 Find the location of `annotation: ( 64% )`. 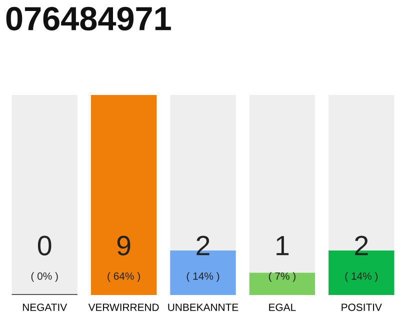

annotation: ( 64% ) is located at coordinates (124, 277).